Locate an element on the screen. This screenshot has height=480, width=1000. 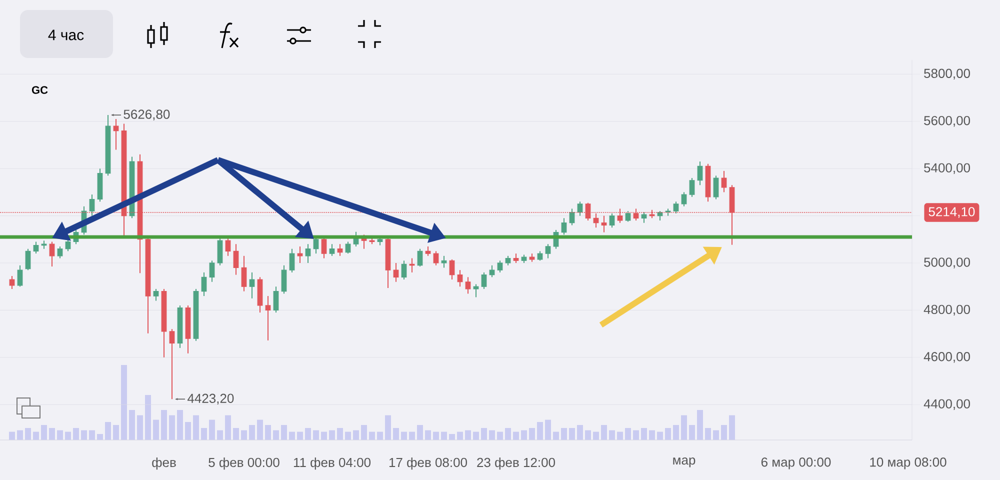
x-tick-label: 11 фев 04:00 is located at coordinates (332, 464).